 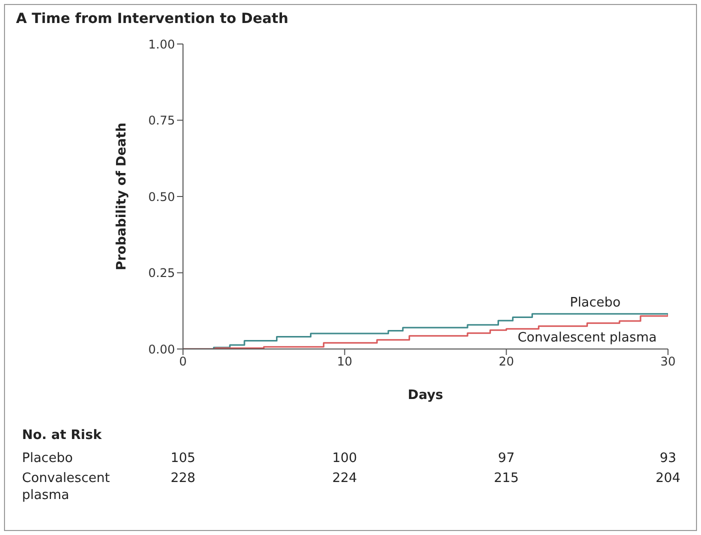 I want to click on y-tick-label: 0.75, so click(x=161, y=121).